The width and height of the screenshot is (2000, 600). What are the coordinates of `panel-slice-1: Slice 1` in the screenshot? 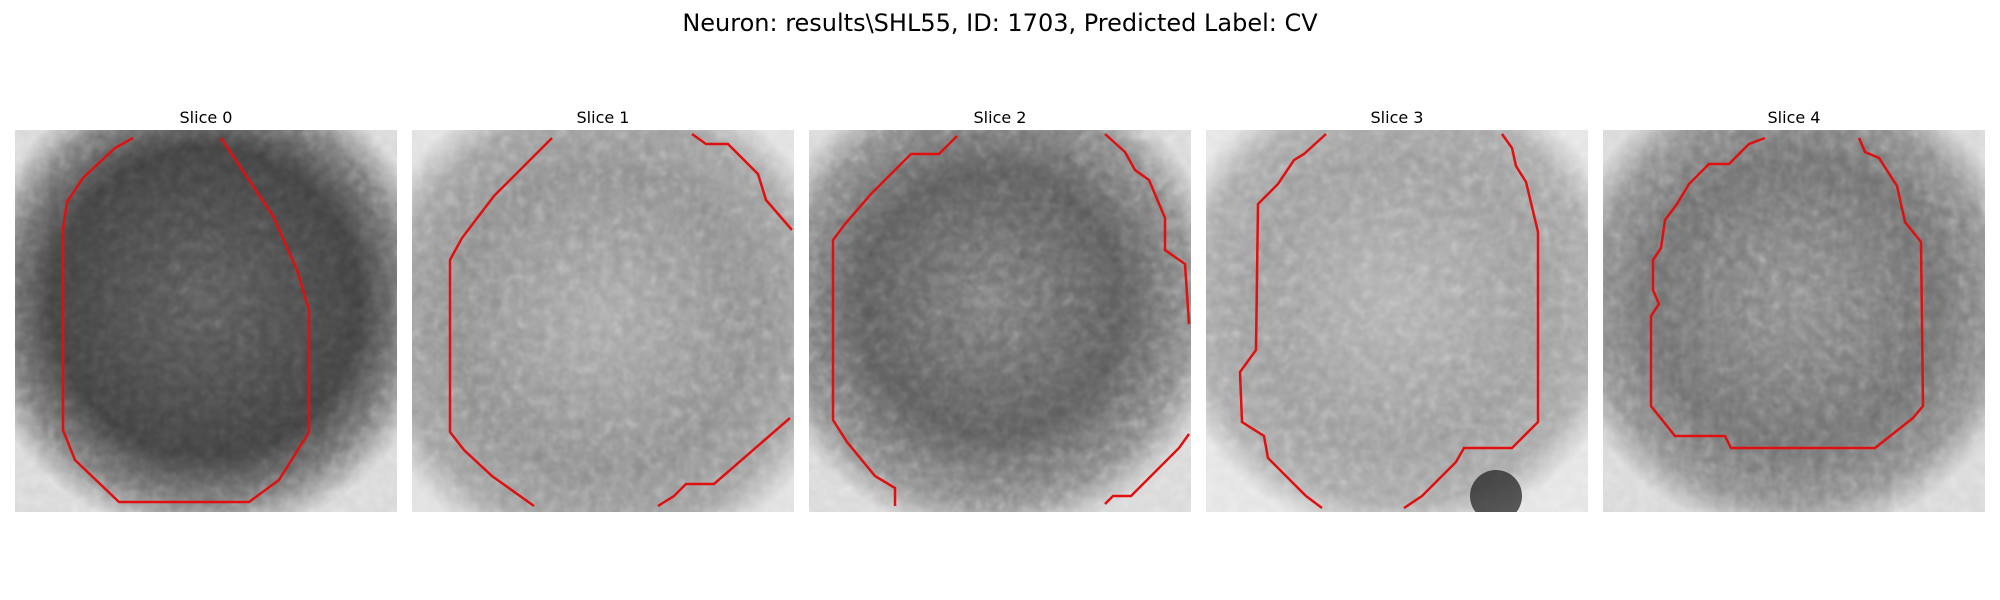 It's located at (603, 310).